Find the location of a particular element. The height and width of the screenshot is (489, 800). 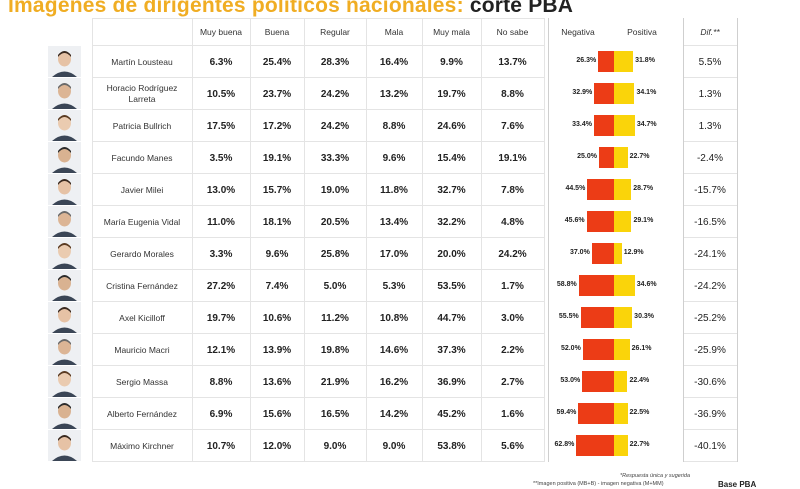

value-cell: 53.5% is located at coordinates (451, 286).